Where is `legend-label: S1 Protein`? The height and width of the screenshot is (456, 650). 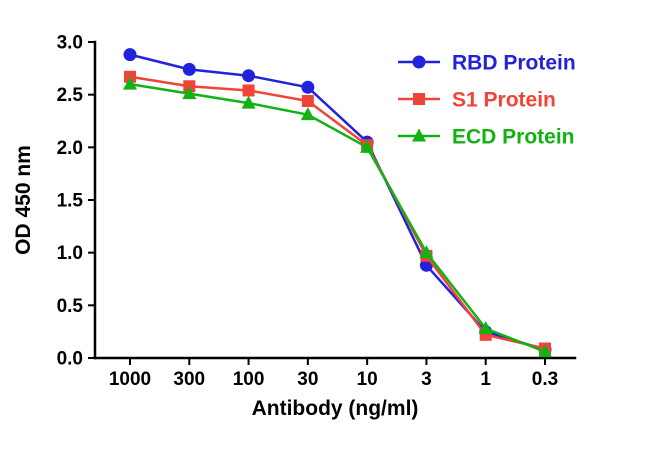 legend-label: S1 Protein is located at coordinates (504, 100).